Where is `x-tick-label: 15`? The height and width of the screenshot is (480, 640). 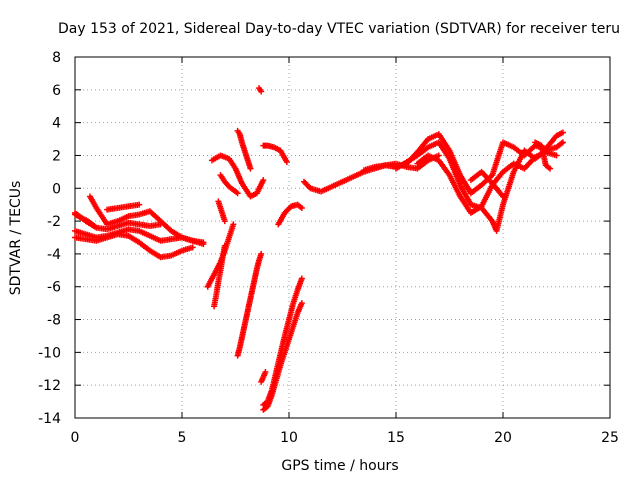 x-tick-label: 15 is located at coordinates (396, 438).